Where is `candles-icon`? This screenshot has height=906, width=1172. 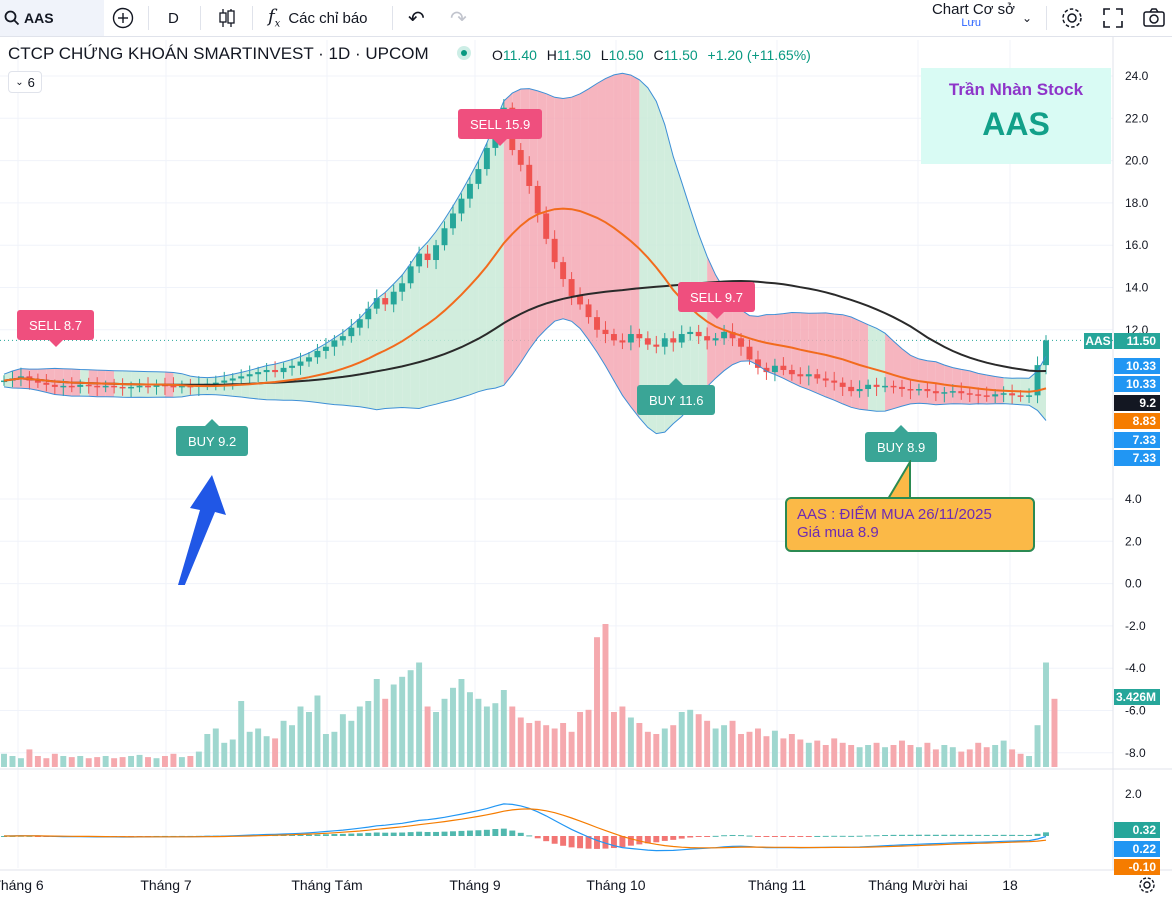 candles-icon is located at coordinates (227, 18).